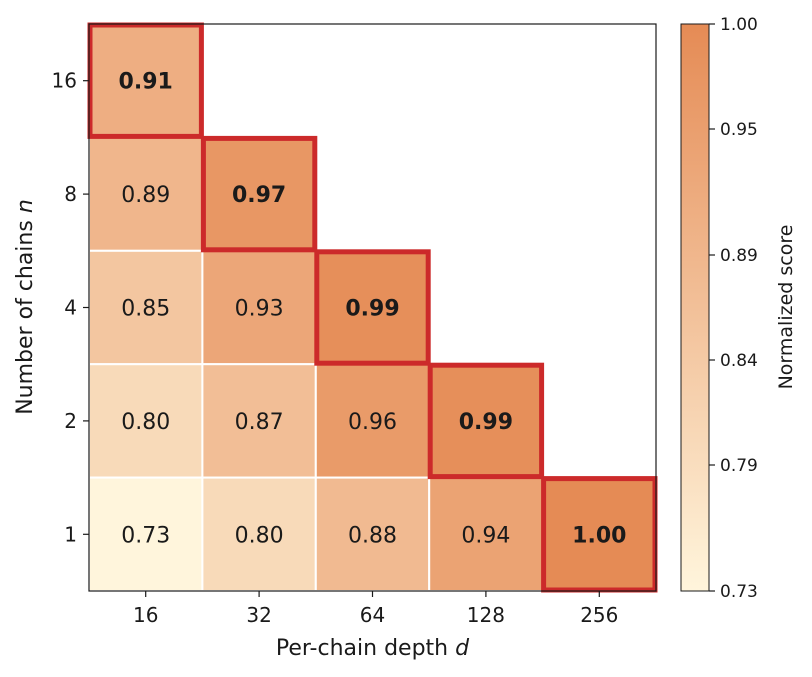 This screenshot has width=812, height=677. I want to click on cell-value-label: 0.87, so click(259, 422).